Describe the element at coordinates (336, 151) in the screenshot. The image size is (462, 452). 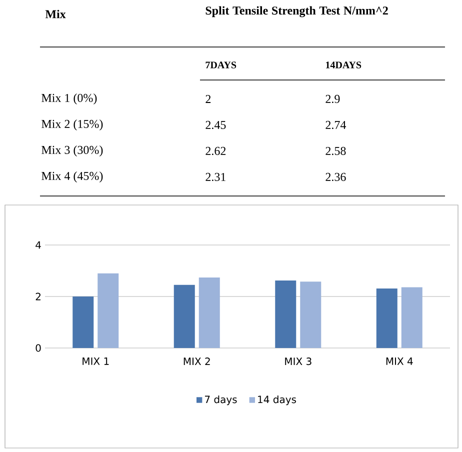
I see `text: 2.58` at that location.